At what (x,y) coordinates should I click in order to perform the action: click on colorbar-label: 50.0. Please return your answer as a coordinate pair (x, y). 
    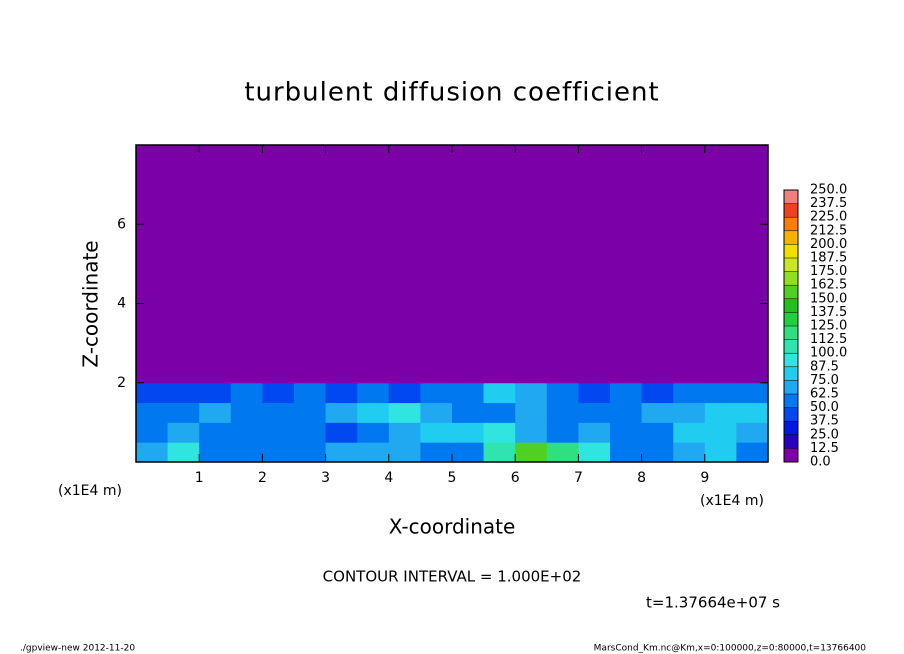
    Looking at the image, I should click on (824, 407).